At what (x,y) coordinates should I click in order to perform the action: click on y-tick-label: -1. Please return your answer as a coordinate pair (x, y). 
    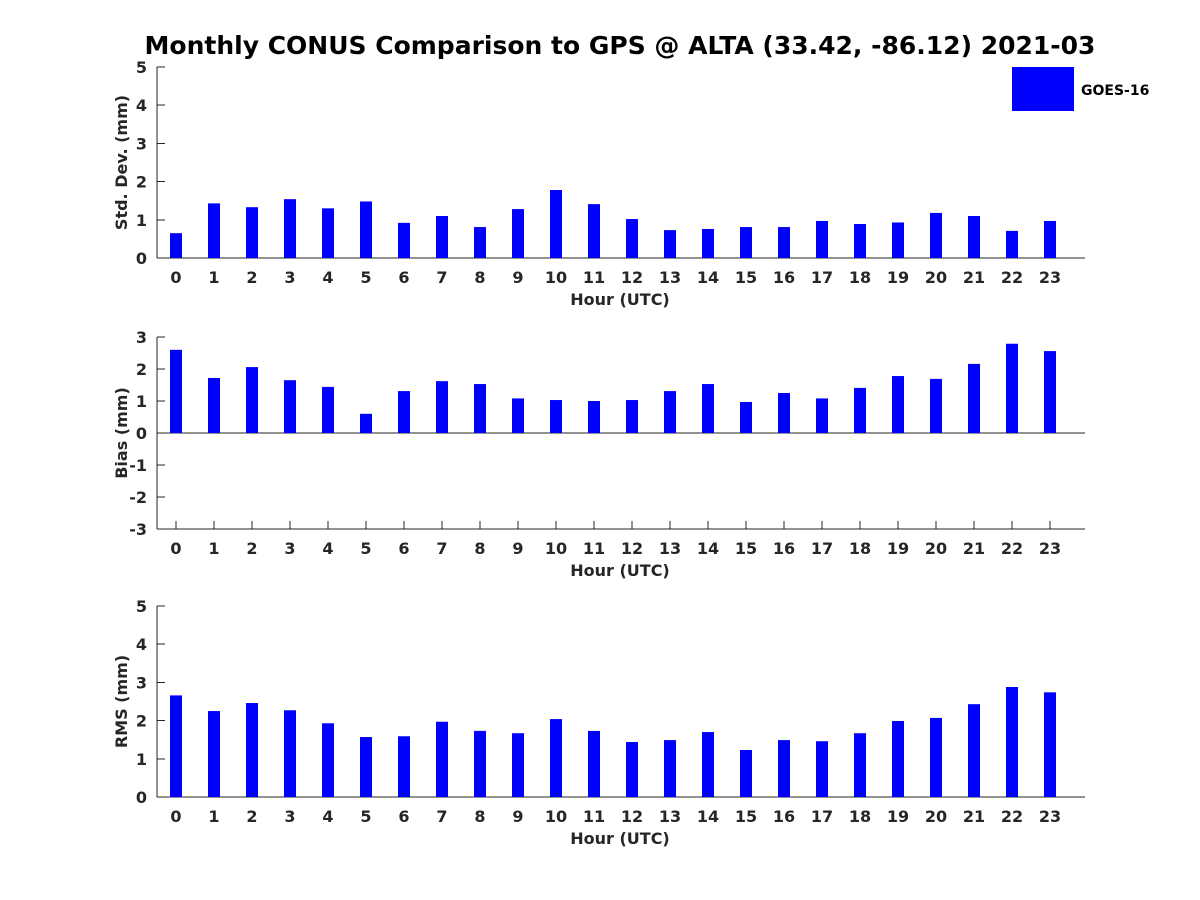
    Looking at the image, I should click on (138, 465).